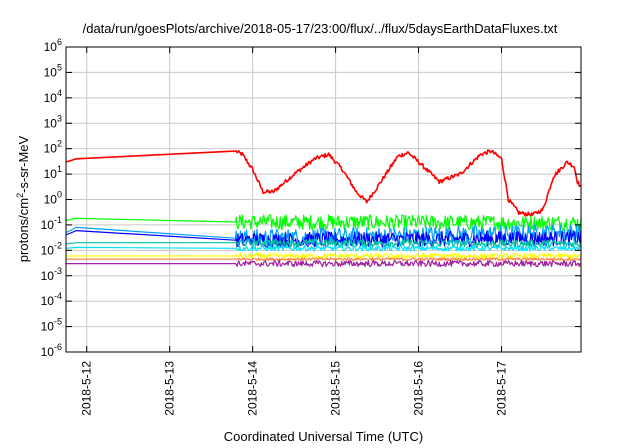 This screenshot has height=448, width=640. I want to click on y-tick-label: 10², so click(53, 147).